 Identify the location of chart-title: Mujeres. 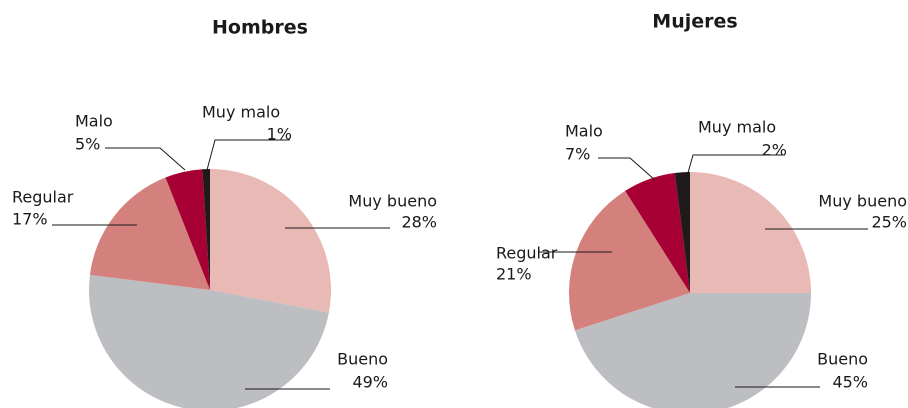
(694, 22).